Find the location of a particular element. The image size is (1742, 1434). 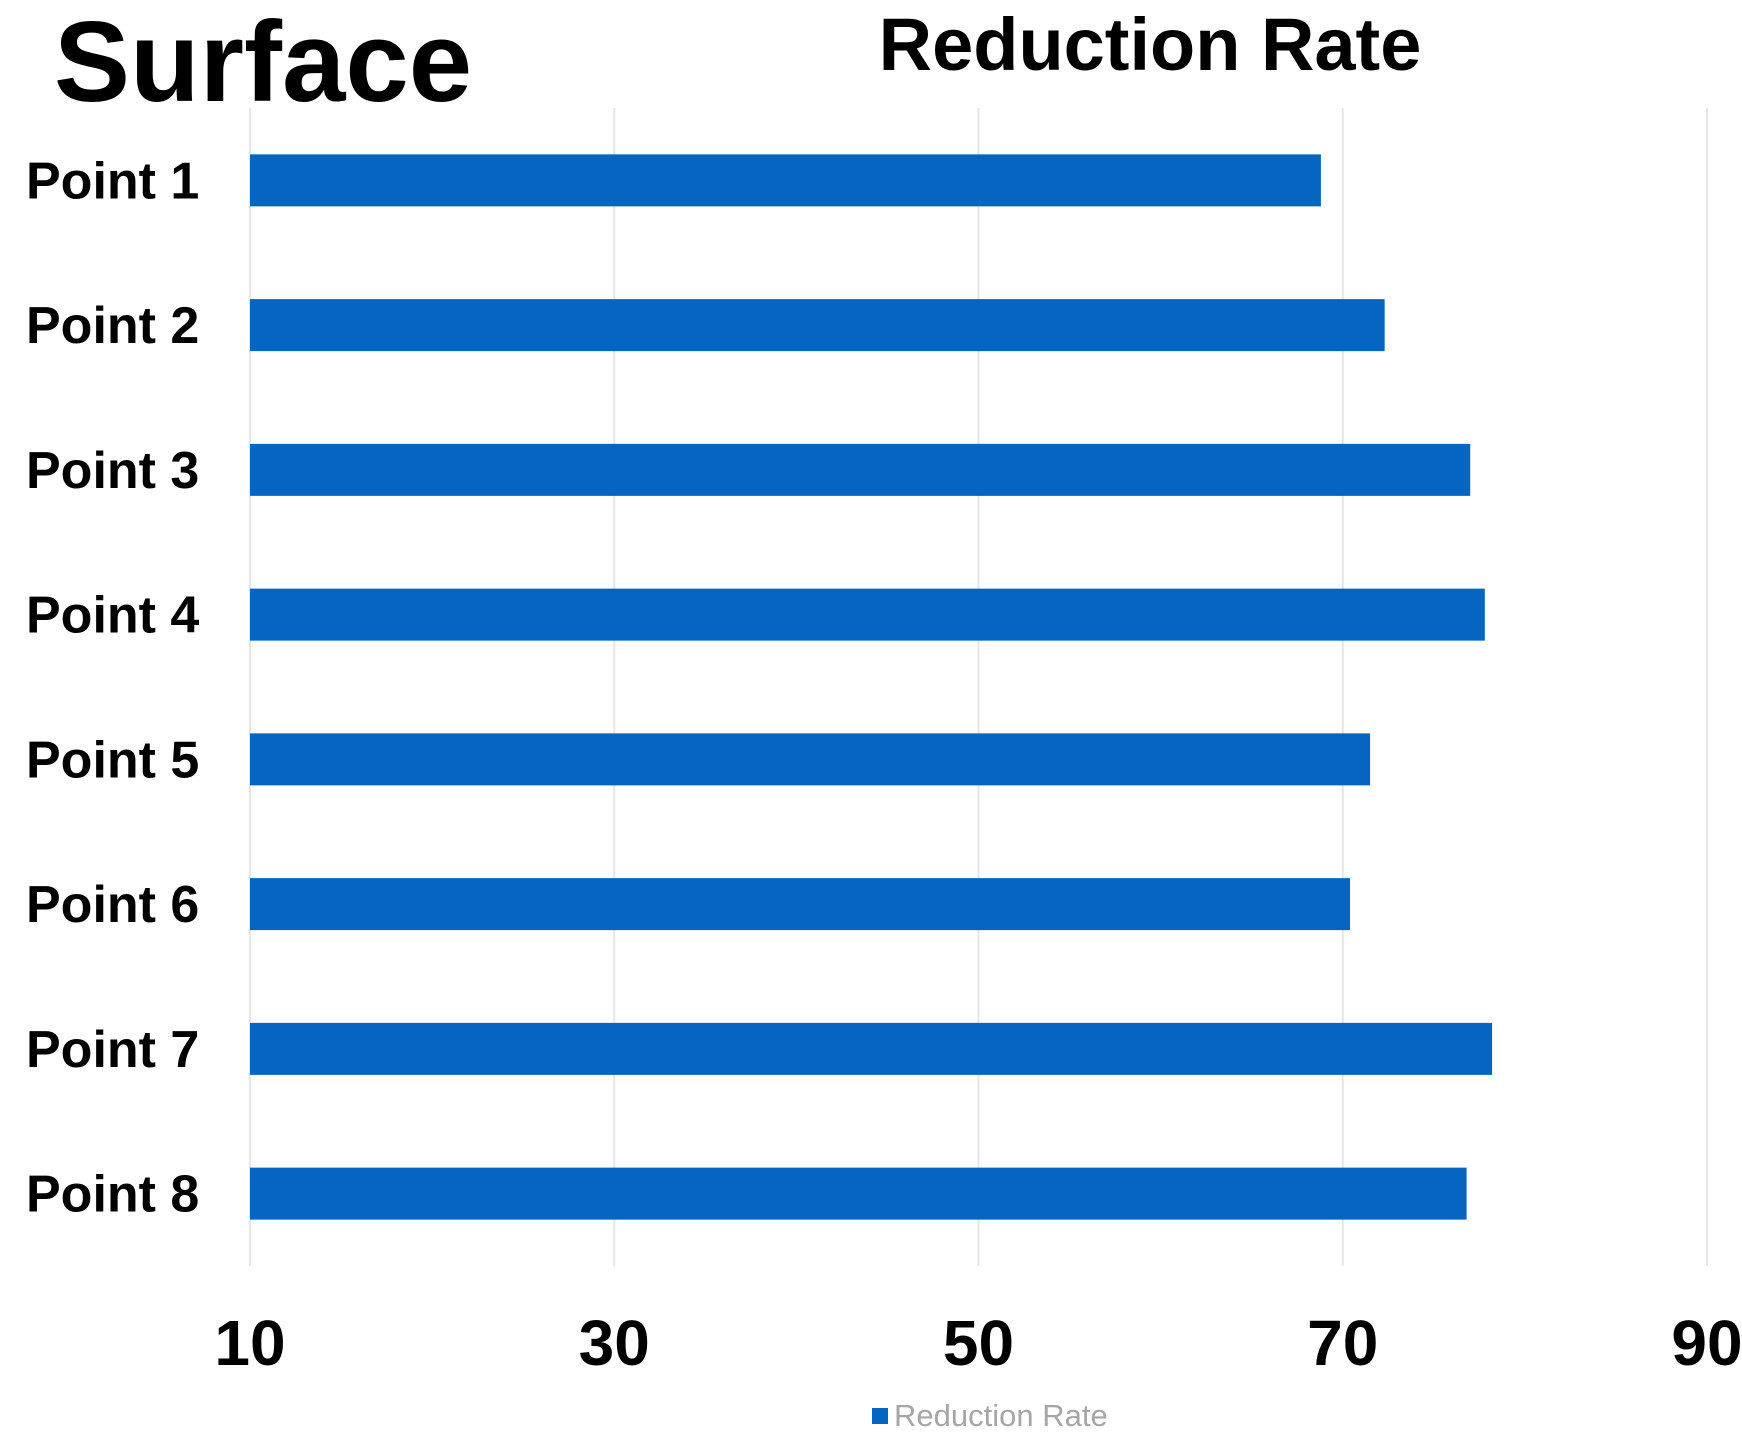

legend-label: Reduction Rate is located at coordinates (1001, 1415).